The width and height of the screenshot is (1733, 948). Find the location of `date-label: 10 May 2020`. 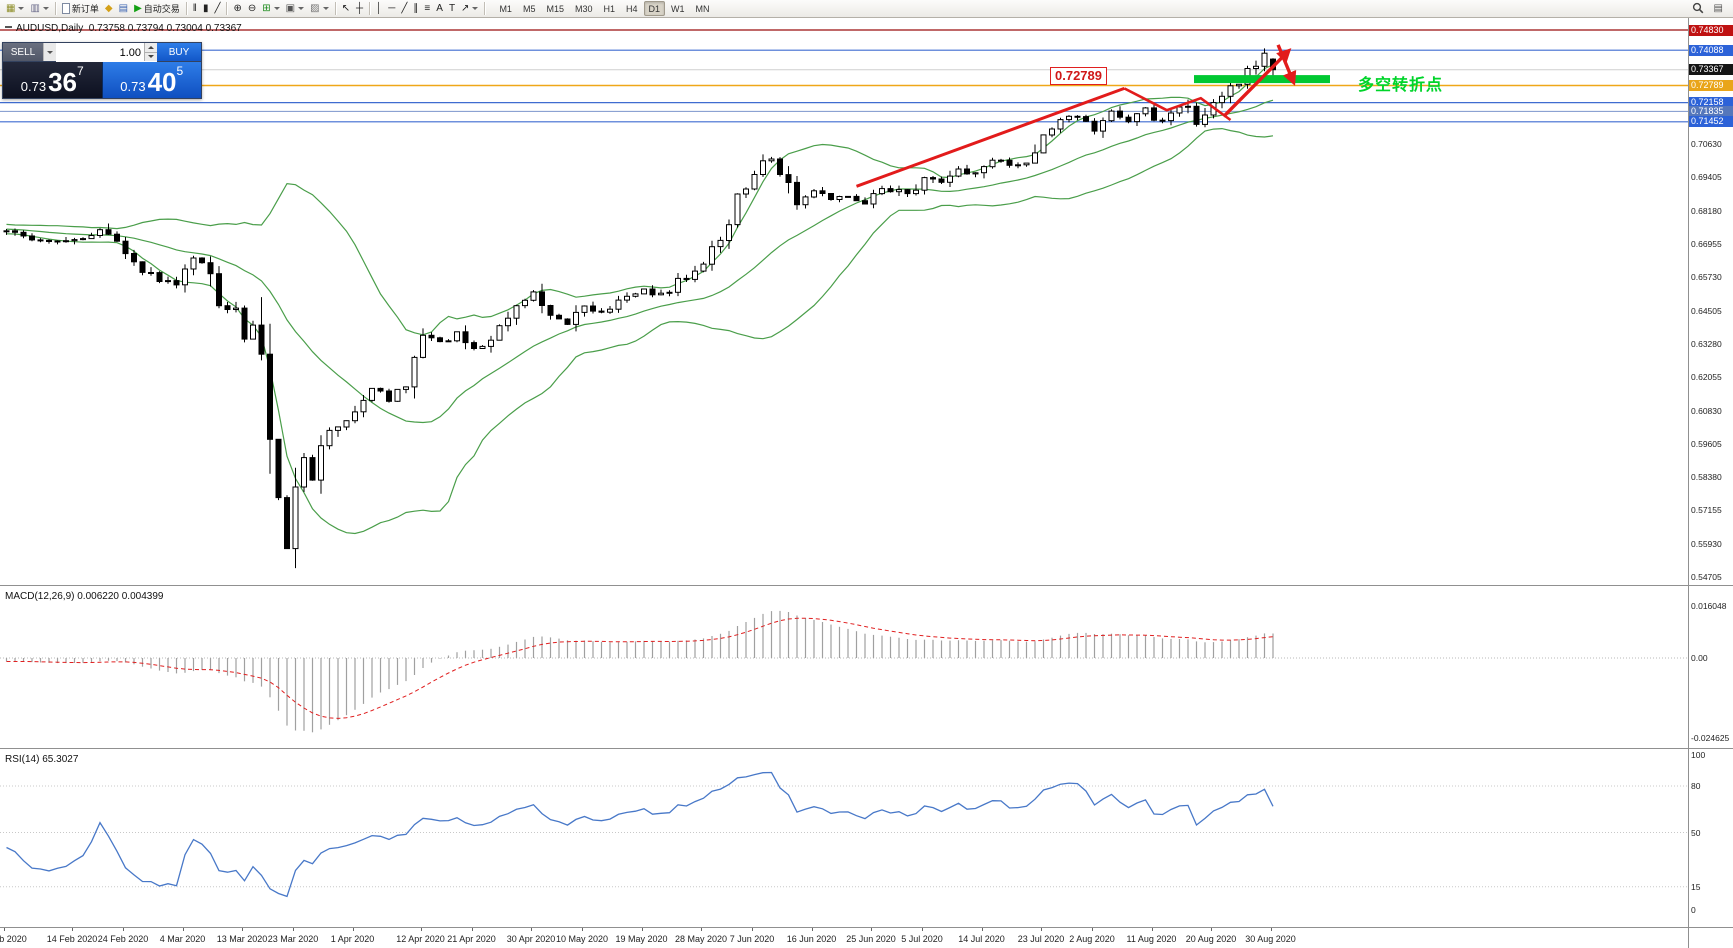

date-label: 10 May 2020 is located at coordinates (582, 939).